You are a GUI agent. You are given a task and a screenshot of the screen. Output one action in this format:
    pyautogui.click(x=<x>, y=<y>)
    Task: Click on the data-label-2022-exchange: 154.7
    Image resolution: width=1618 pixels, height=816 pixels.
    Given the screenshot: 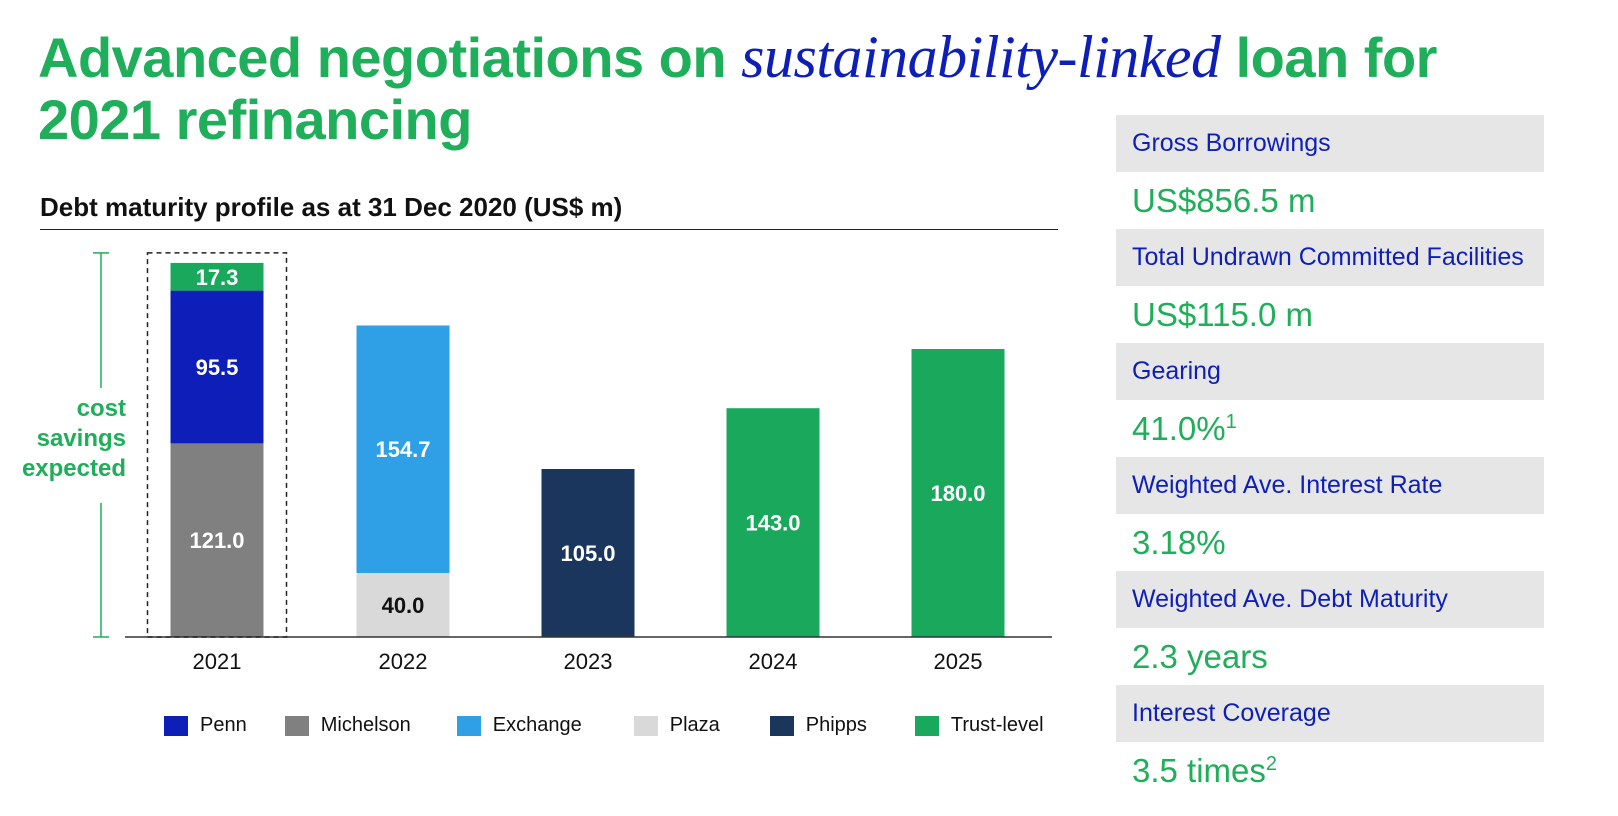 What is the action you would take?
    pyautogui.click(x=402, y=449)
    